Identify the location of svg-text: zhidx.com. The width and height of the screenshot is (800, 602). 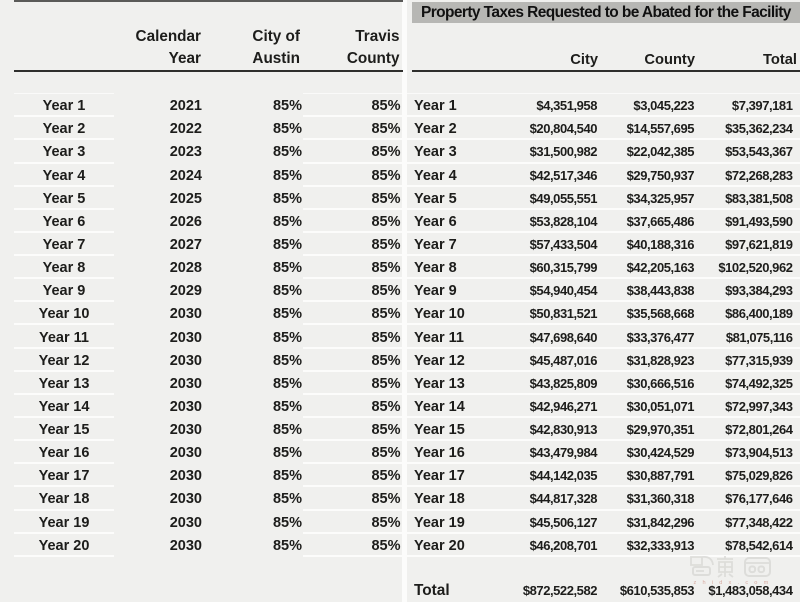
(734, 582).